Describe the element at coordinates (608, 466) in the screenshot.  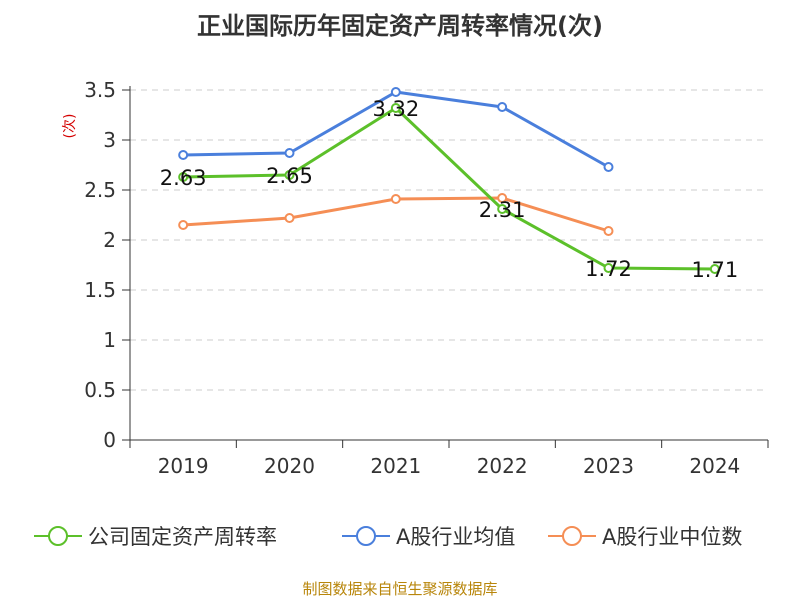
I see `x-tick-label: 2023` at that location.